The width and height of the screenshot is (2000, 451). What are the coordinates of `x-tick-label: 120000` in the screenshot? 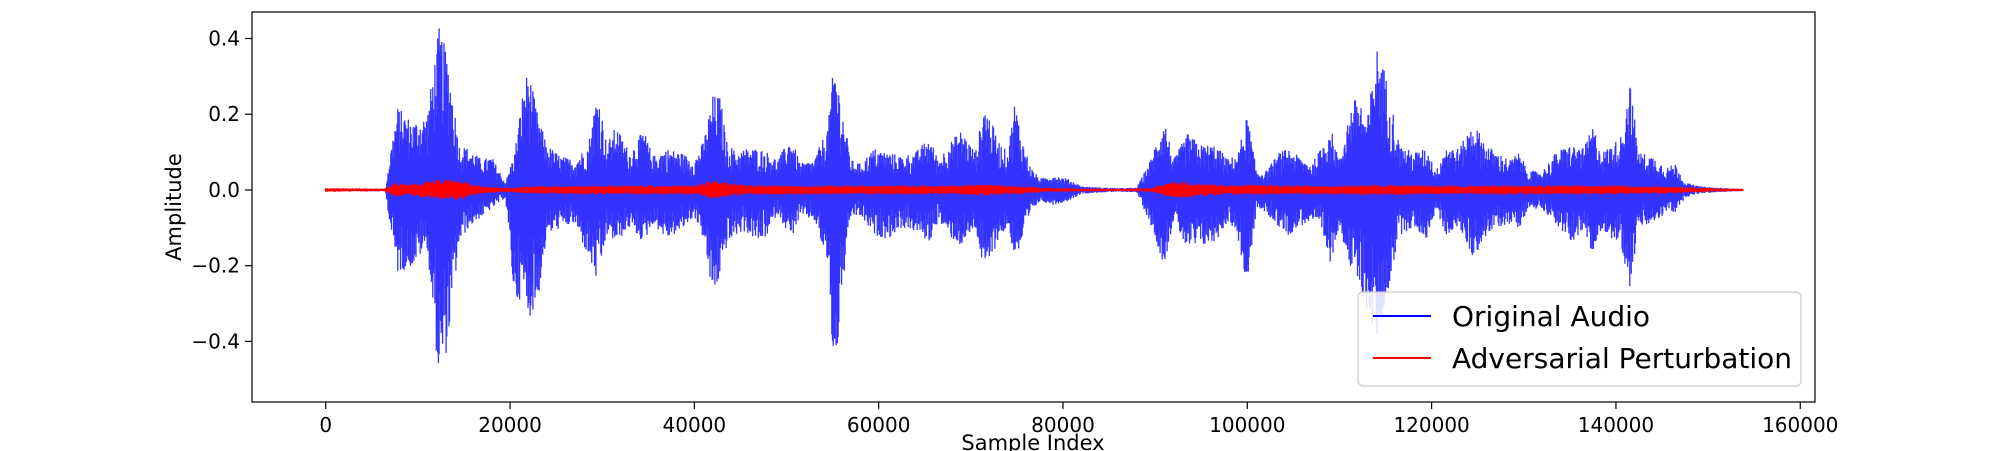 It's located at (1431, 425).